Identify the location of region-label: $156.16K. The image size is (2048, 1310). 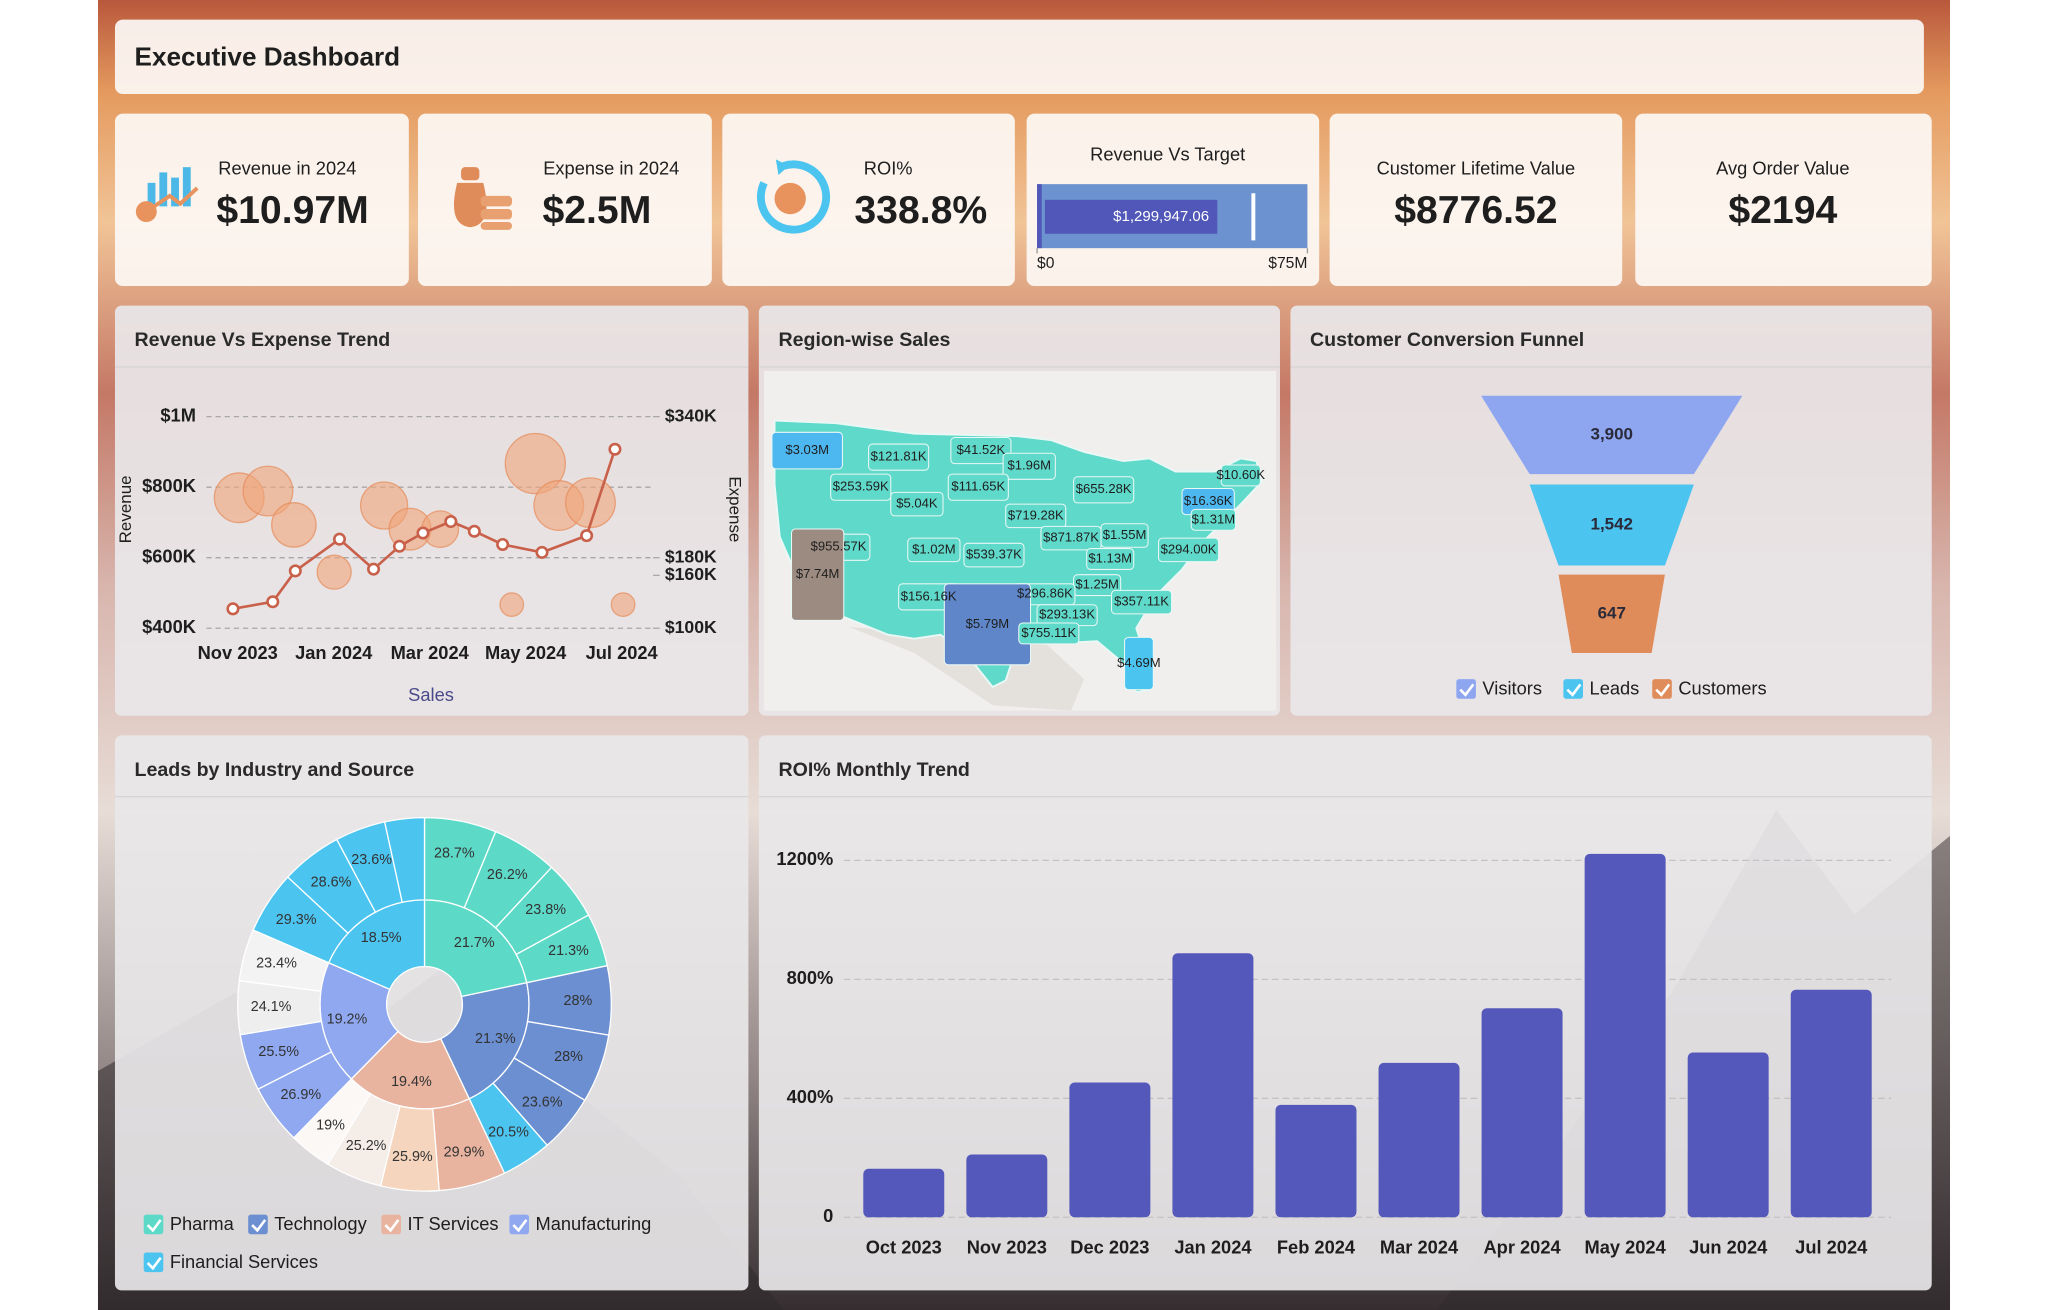
(929, 595).